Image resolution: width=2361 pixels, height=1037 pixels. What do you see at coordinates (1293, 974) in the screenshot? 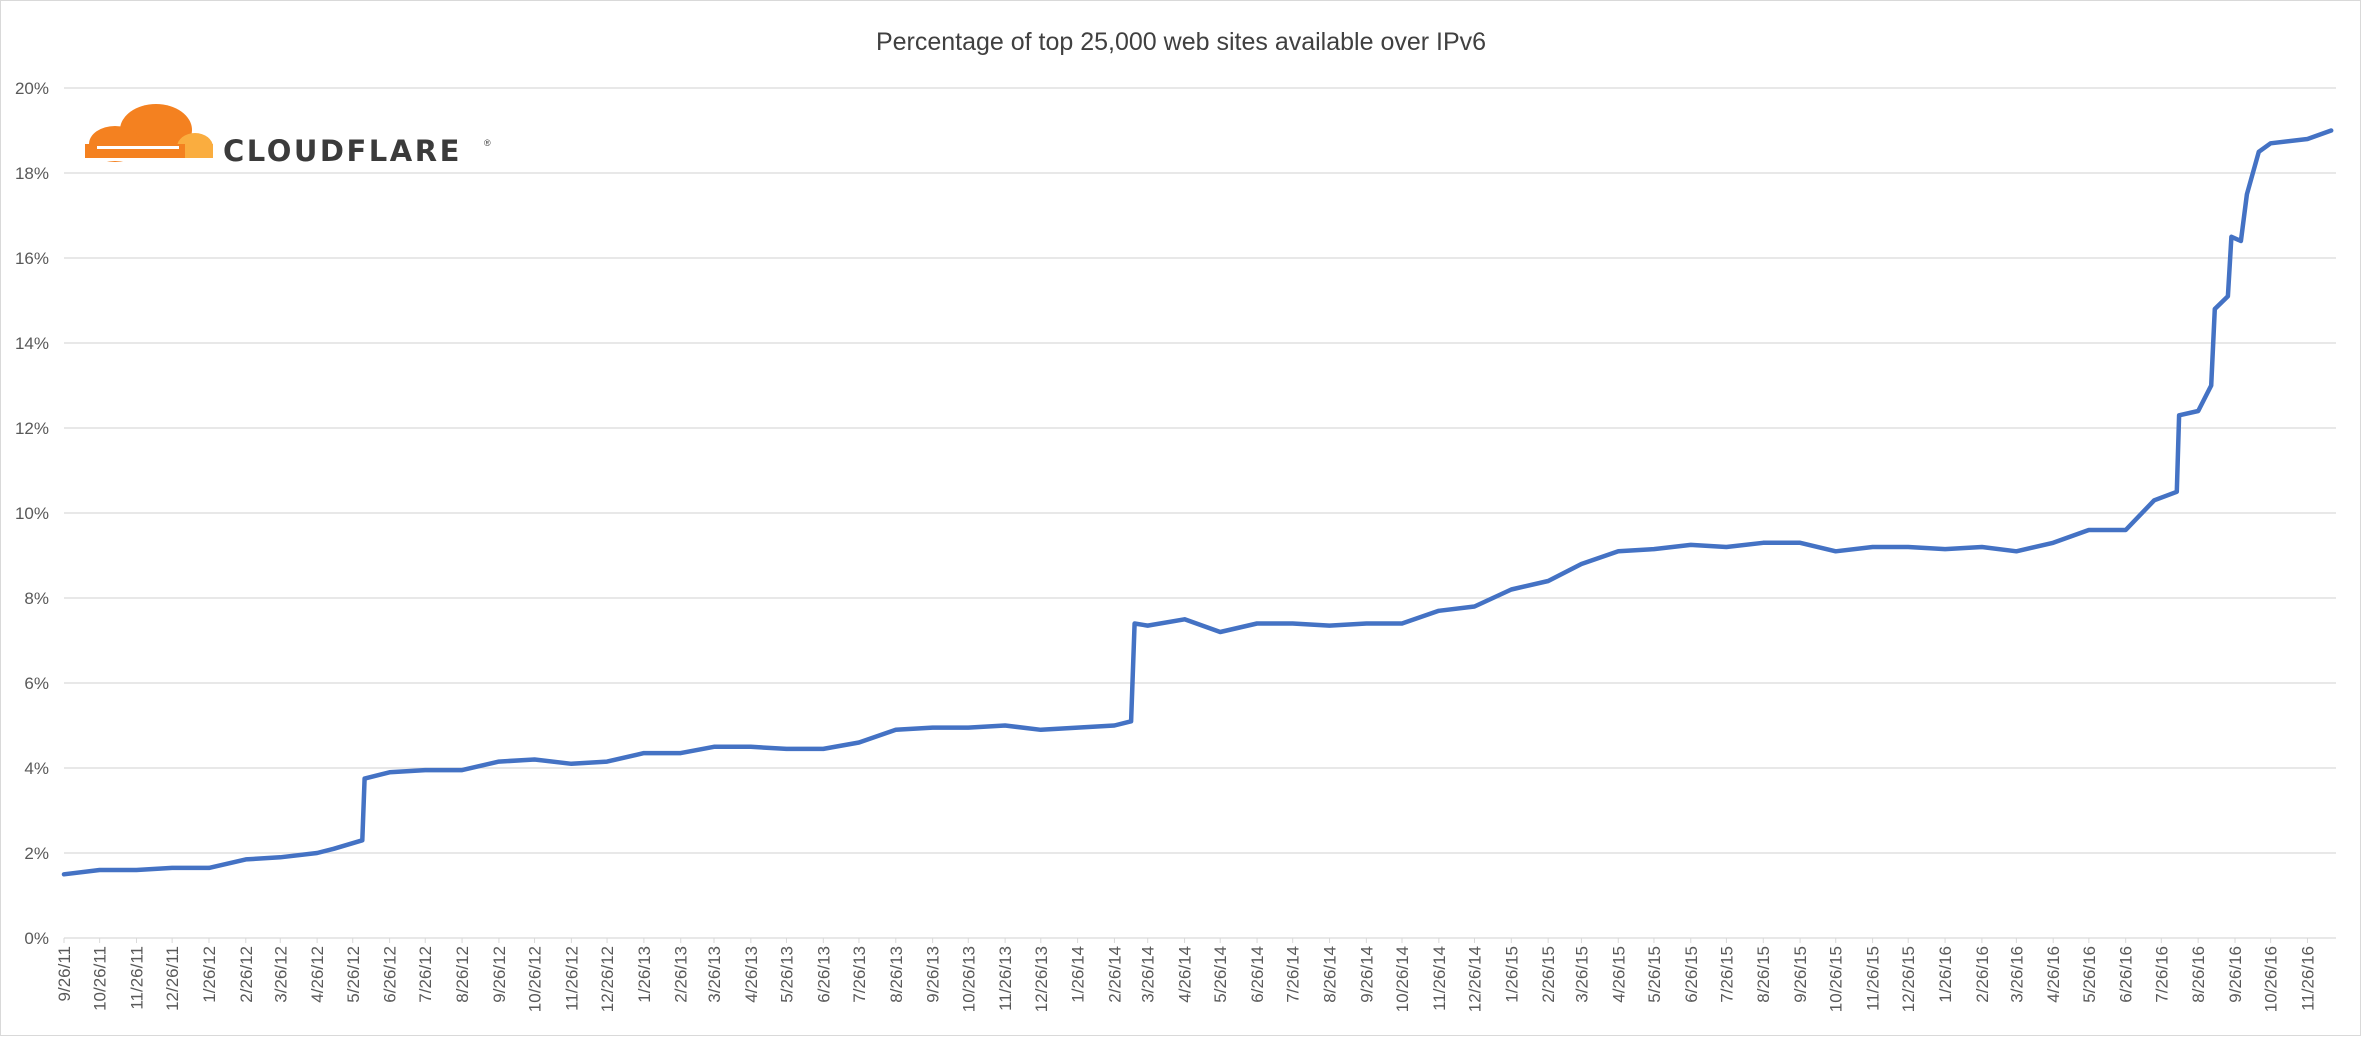
I see `x-tick-label: 7/26/14` at bounding box center [1293, 974].